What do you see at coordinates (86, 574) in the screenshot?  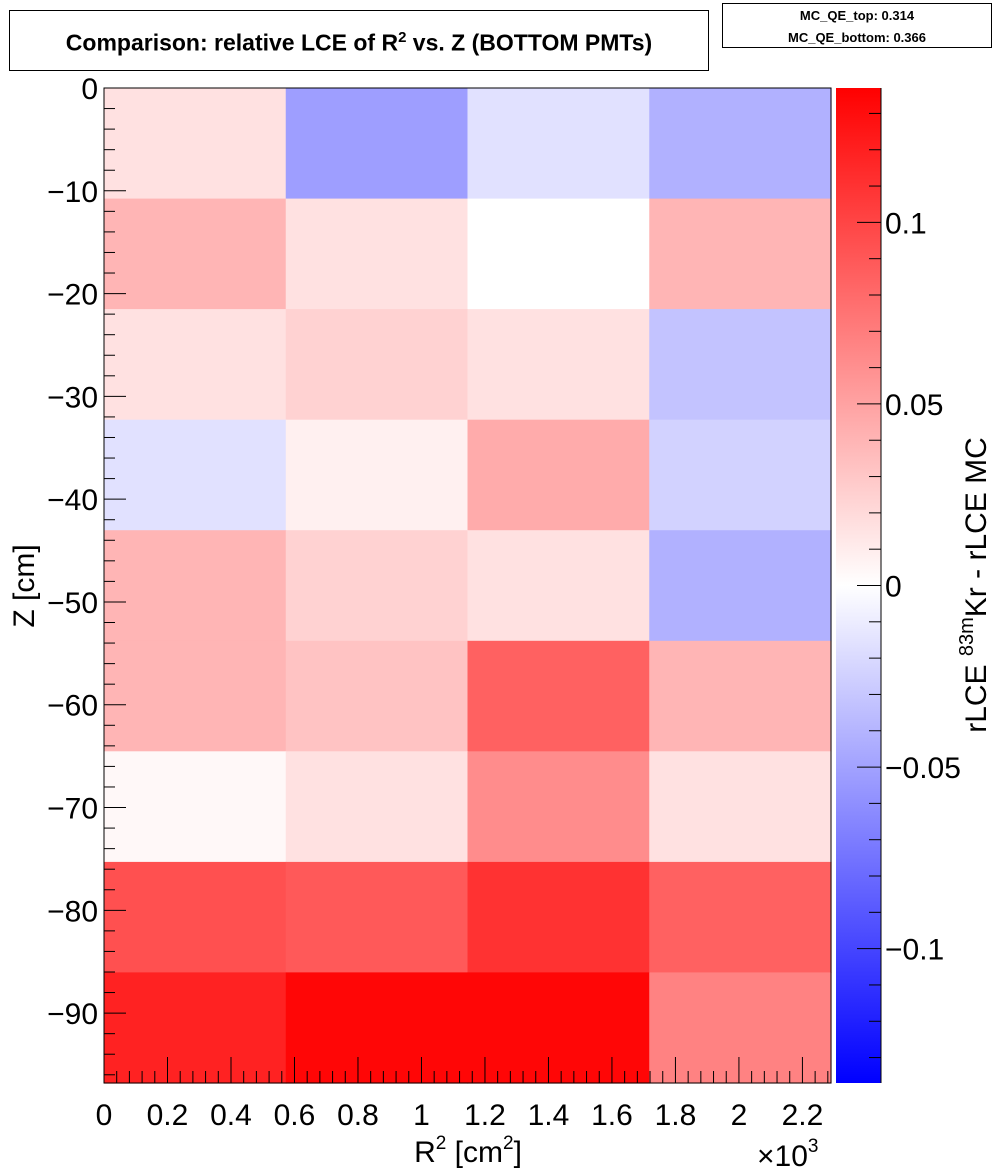 I see `y-axis-ticks: 0 −10 −20 −30 −40 −50 −60 −70 −80 −90` at bounding box center [86, 574].